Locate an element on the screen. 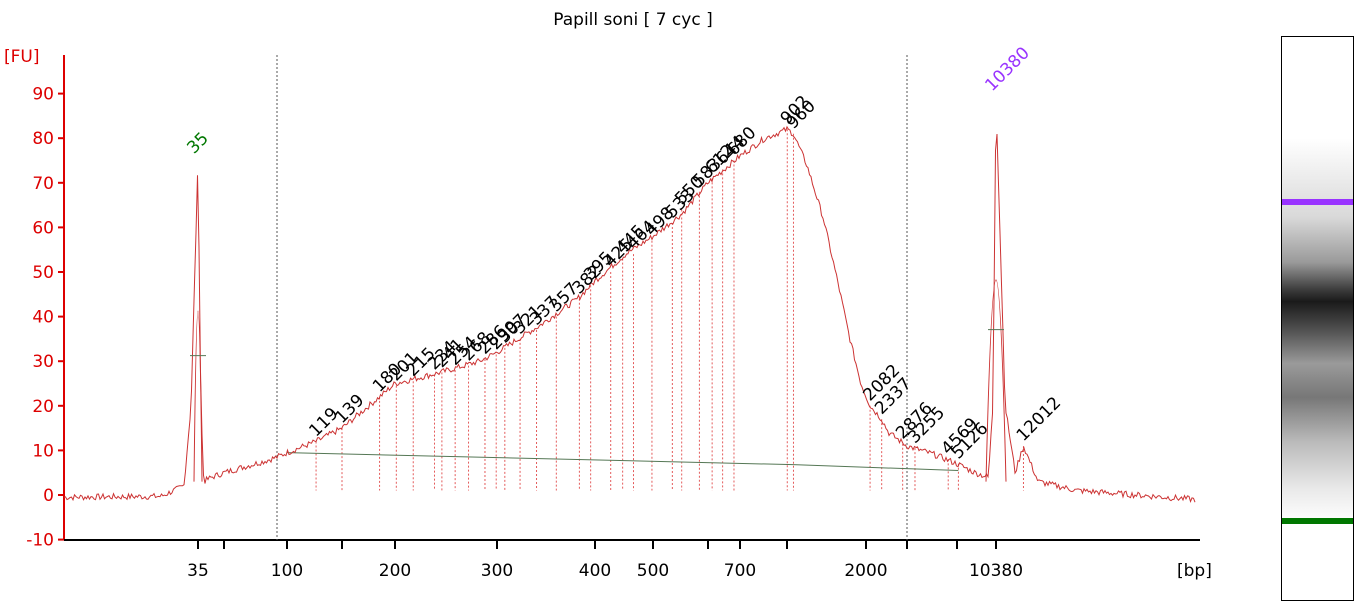 This screenshot has height=607, width=1361. y-tick-label: -10 is located at coordinates (40, 541).